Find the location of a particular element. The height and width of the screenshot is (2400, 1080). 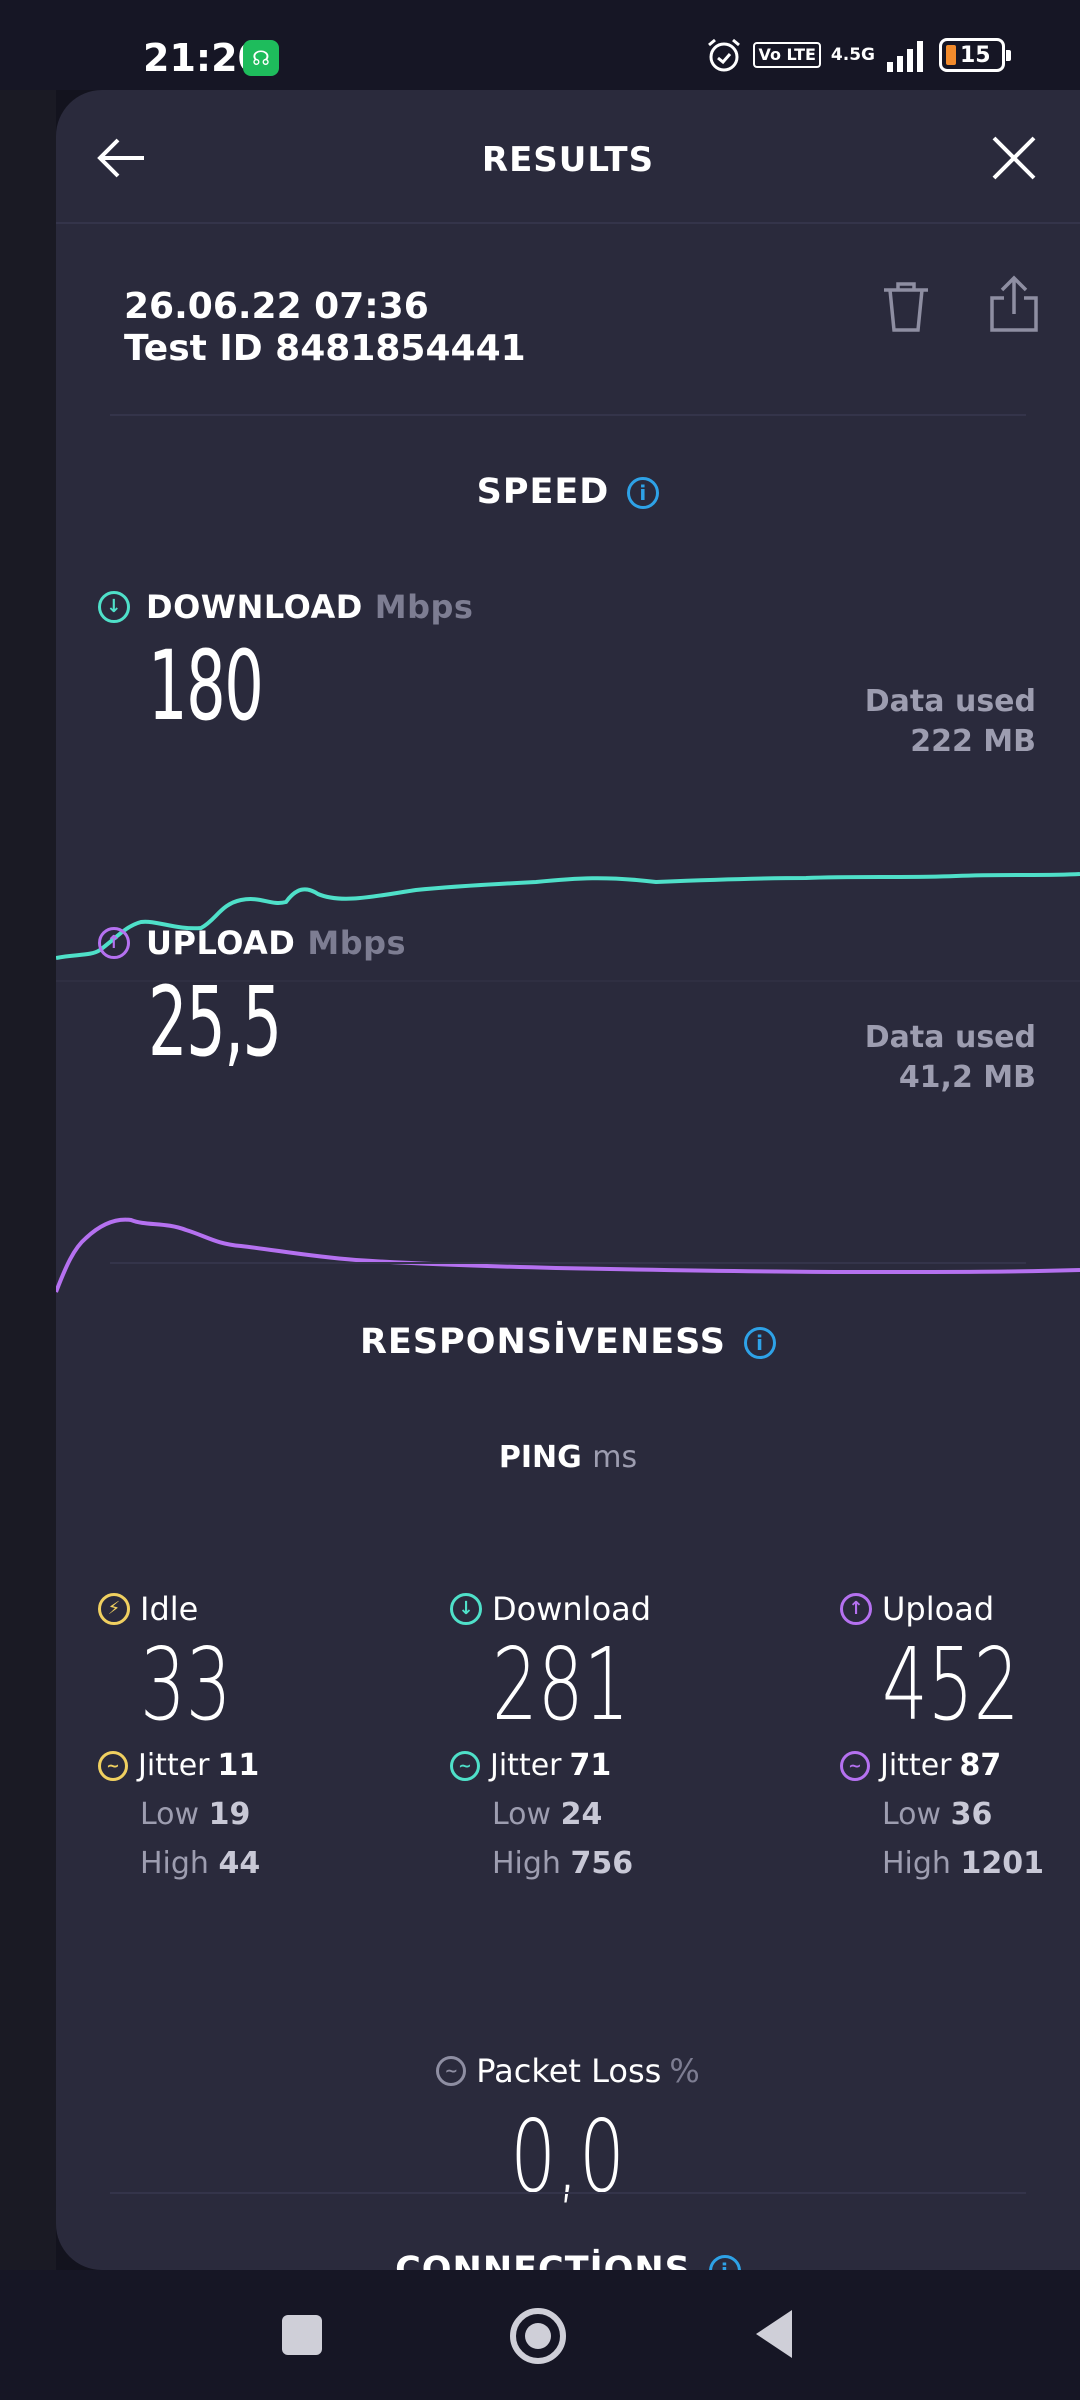

upload-graph is located at coordinates (568, 1255).